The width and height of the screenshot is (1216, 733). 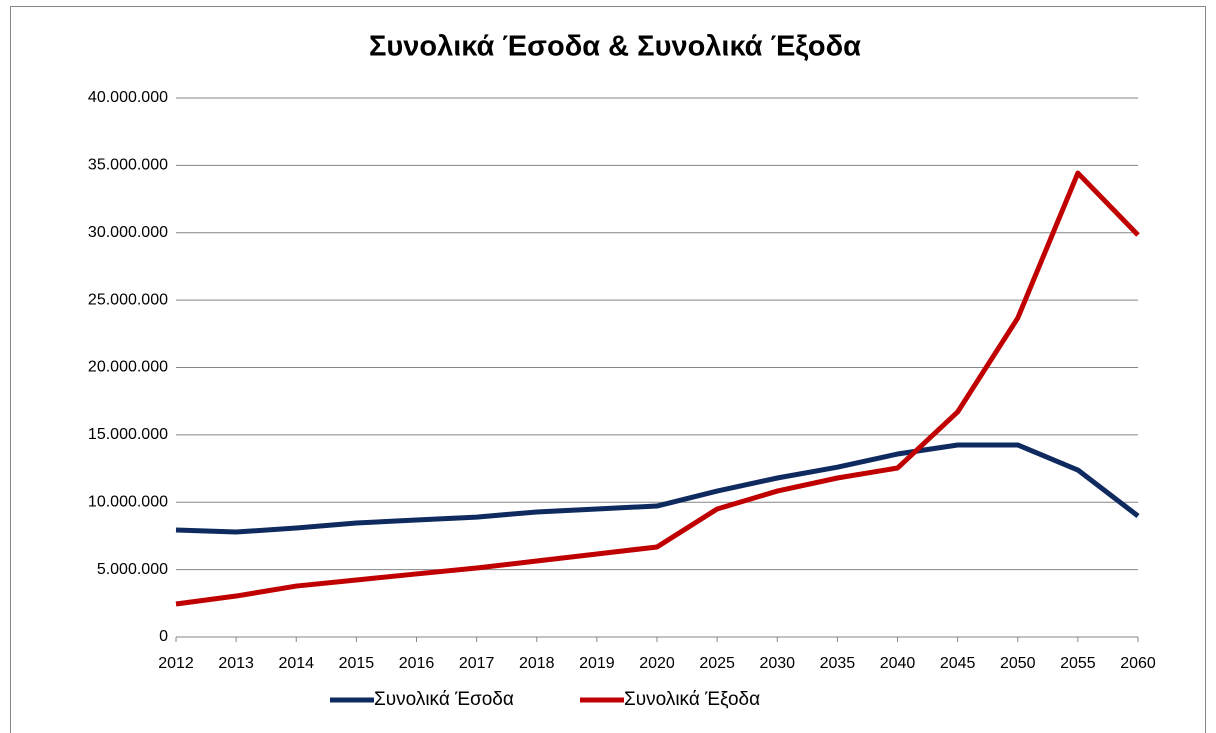 What do you see at coordinates (128, 232) in the screenshot?
I see `y-tick-label: 30.000.000` at bounding box center [128, 232].